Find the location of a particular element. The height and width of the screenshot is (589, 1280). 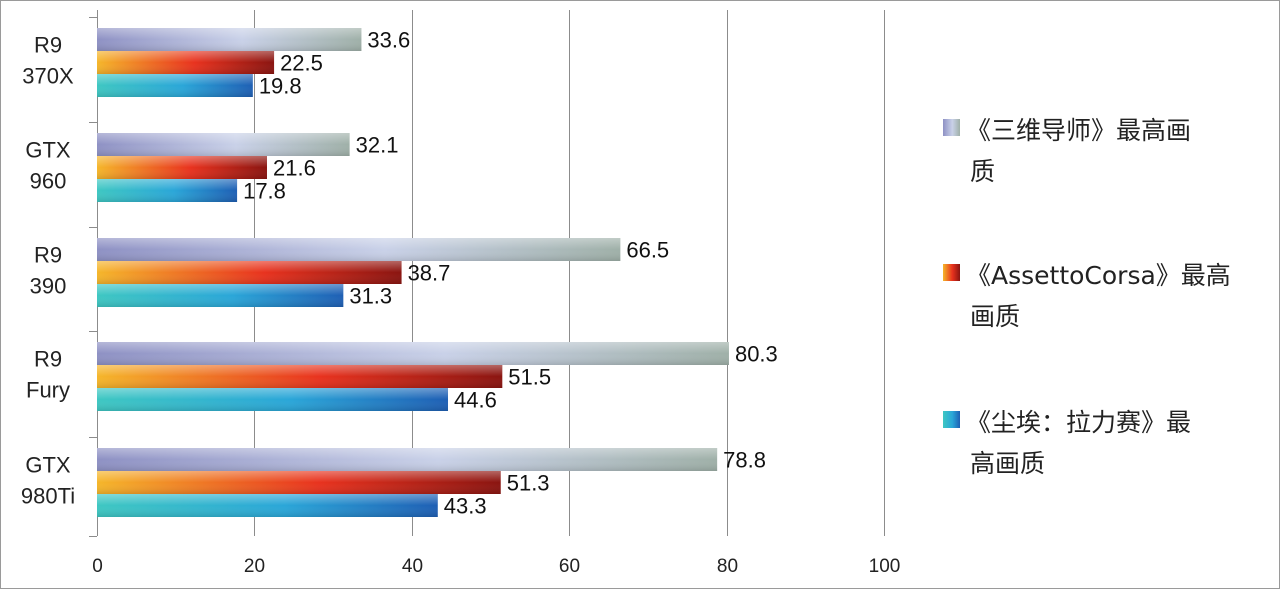

category-label: 960 is located at coordinates (48, 181).